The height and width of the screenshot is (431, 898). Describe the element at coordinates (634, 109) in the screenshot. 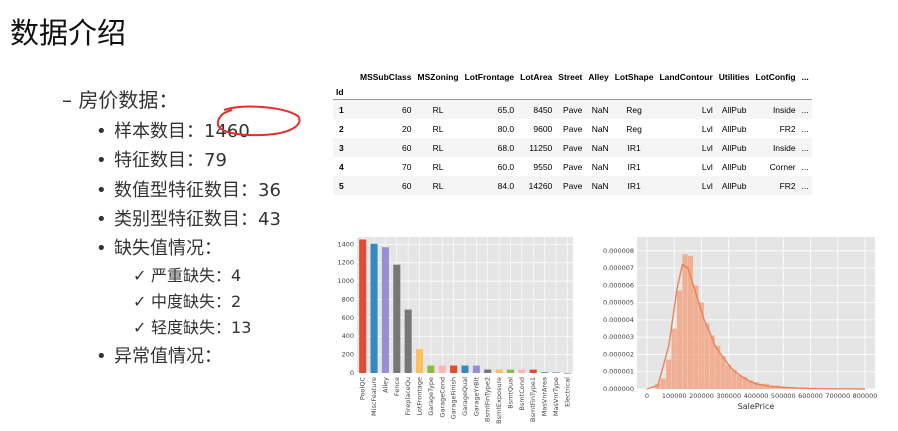

I see `table-cell: Reg` at that location.